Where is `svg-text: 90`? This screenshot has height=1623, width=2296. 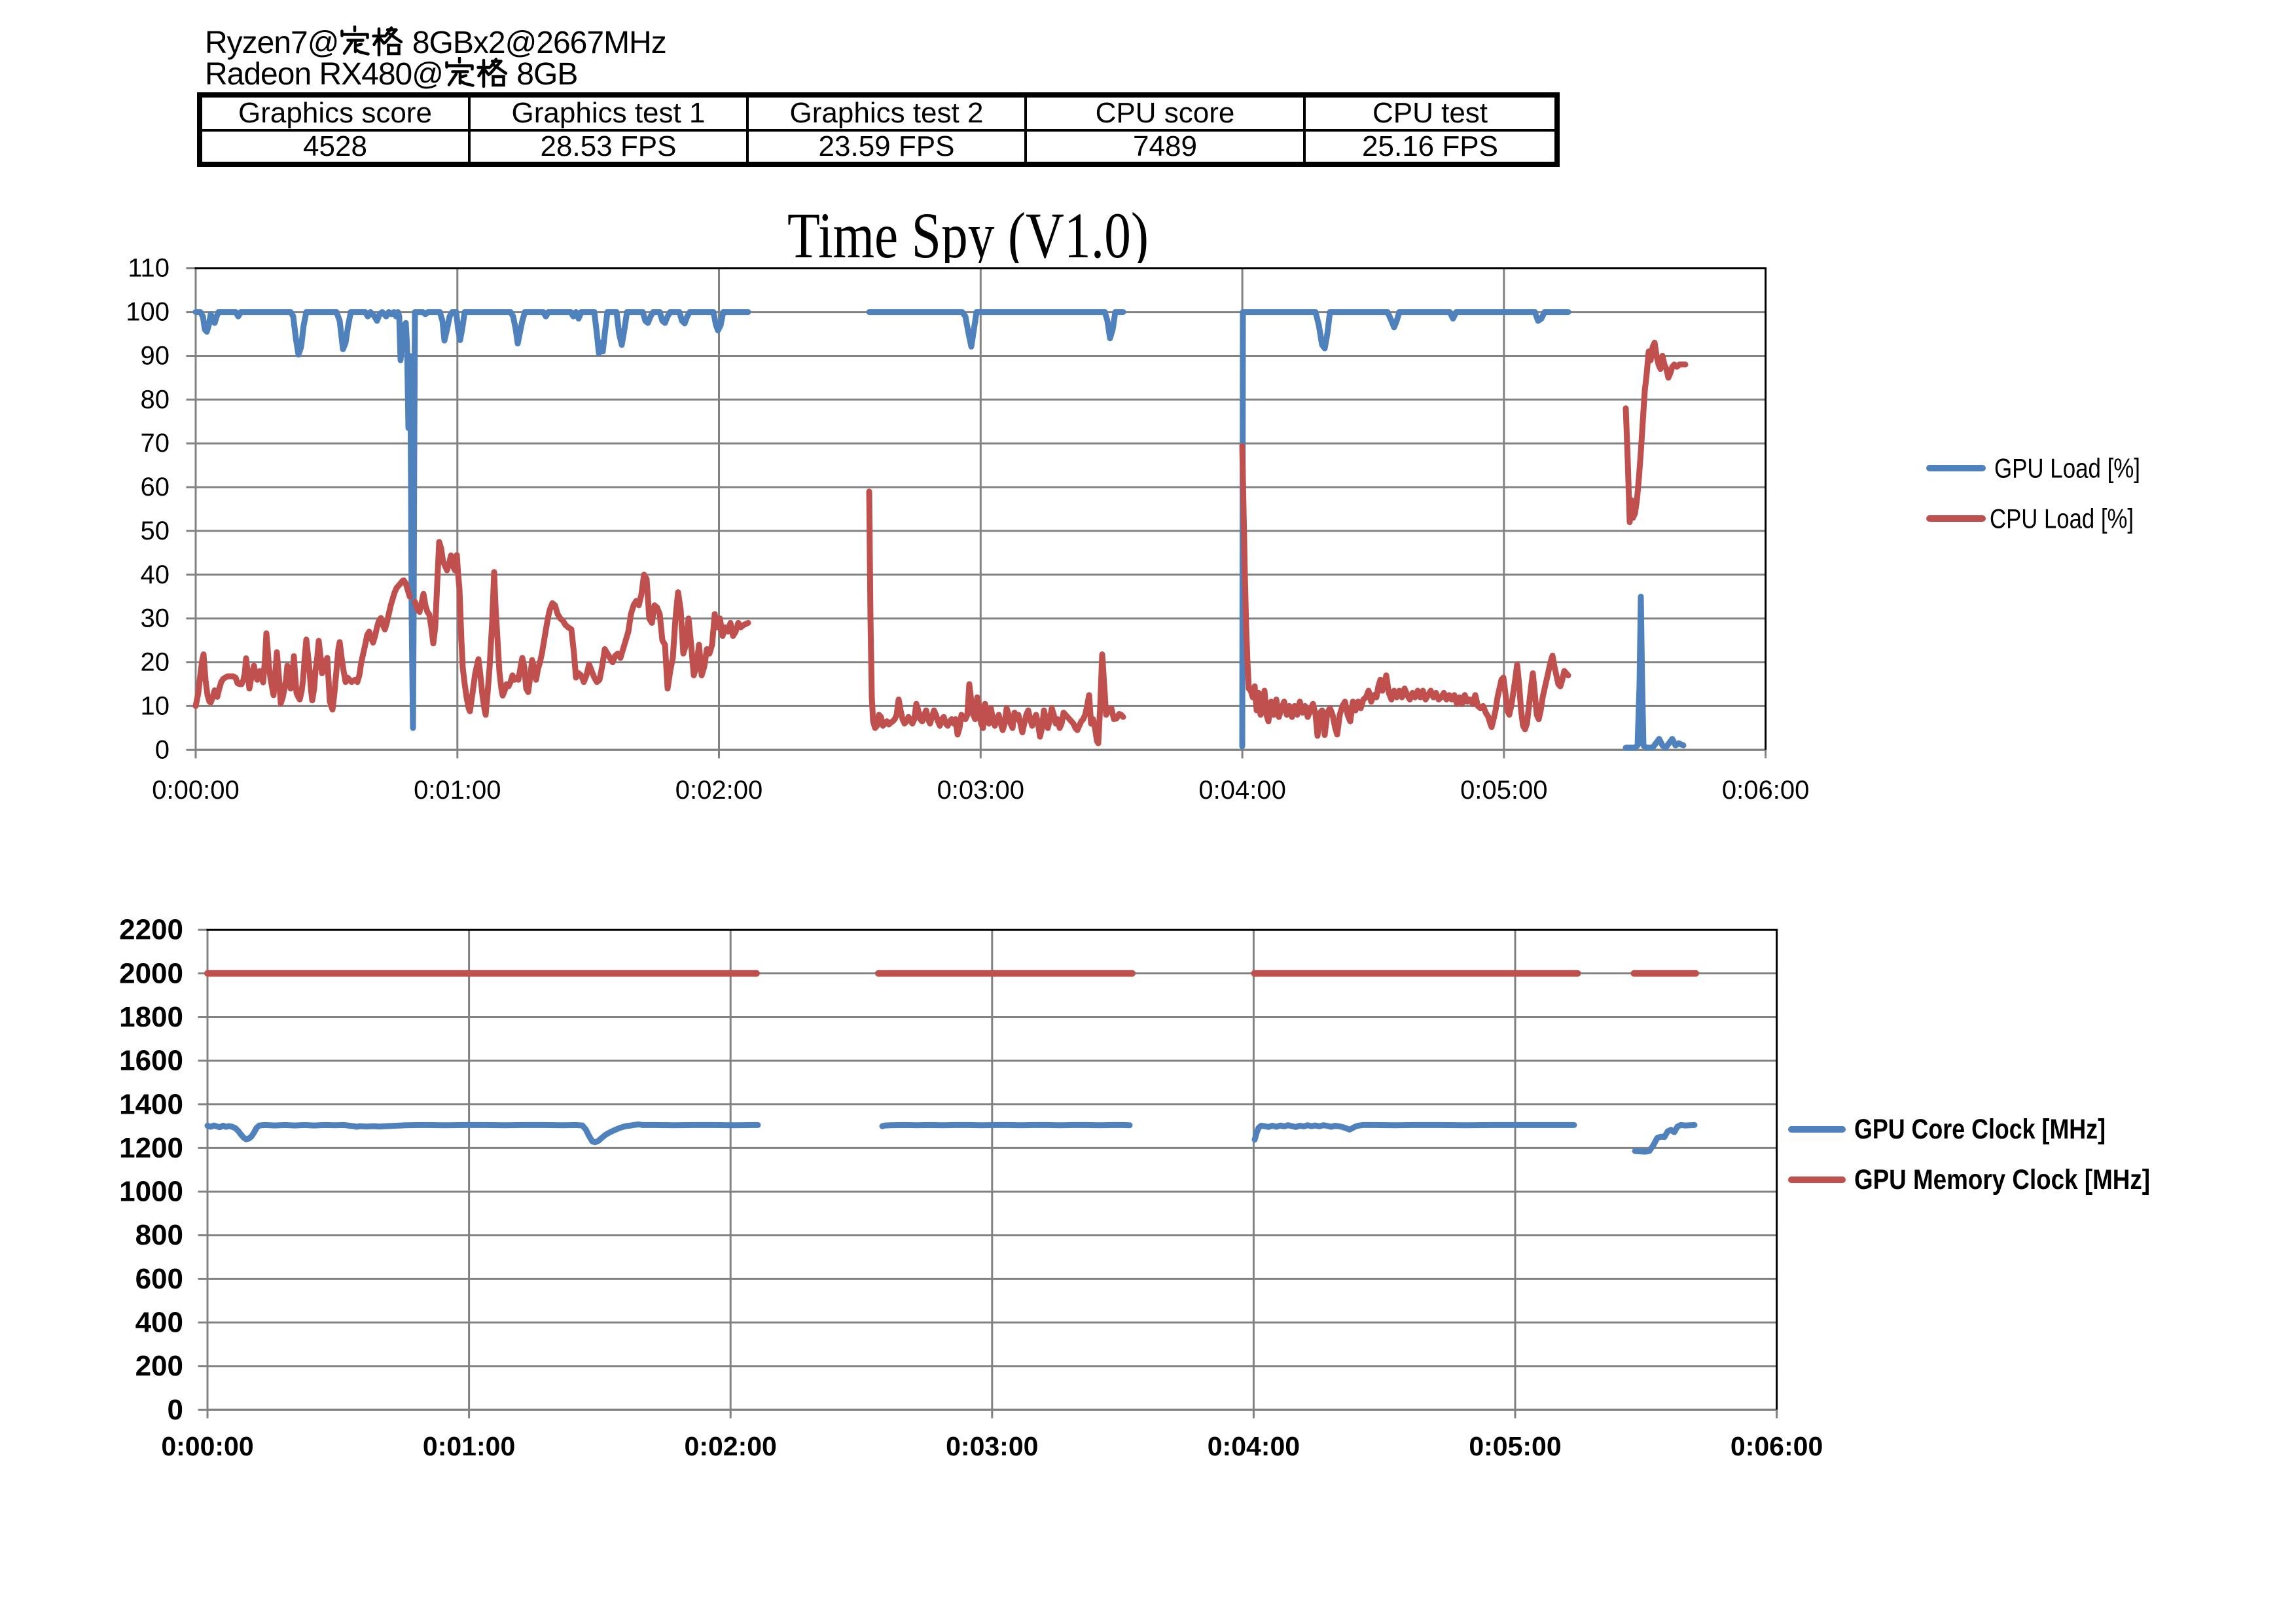
svg-text: 90 is located at coordinates (155, 356).